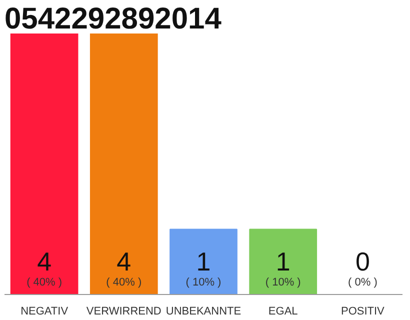 The height and width of the screenshot is (320, 410). Describe the element at coordinates (44, 312) in the screenshot. I see `x-tick-label: NEGATIV` at that location.